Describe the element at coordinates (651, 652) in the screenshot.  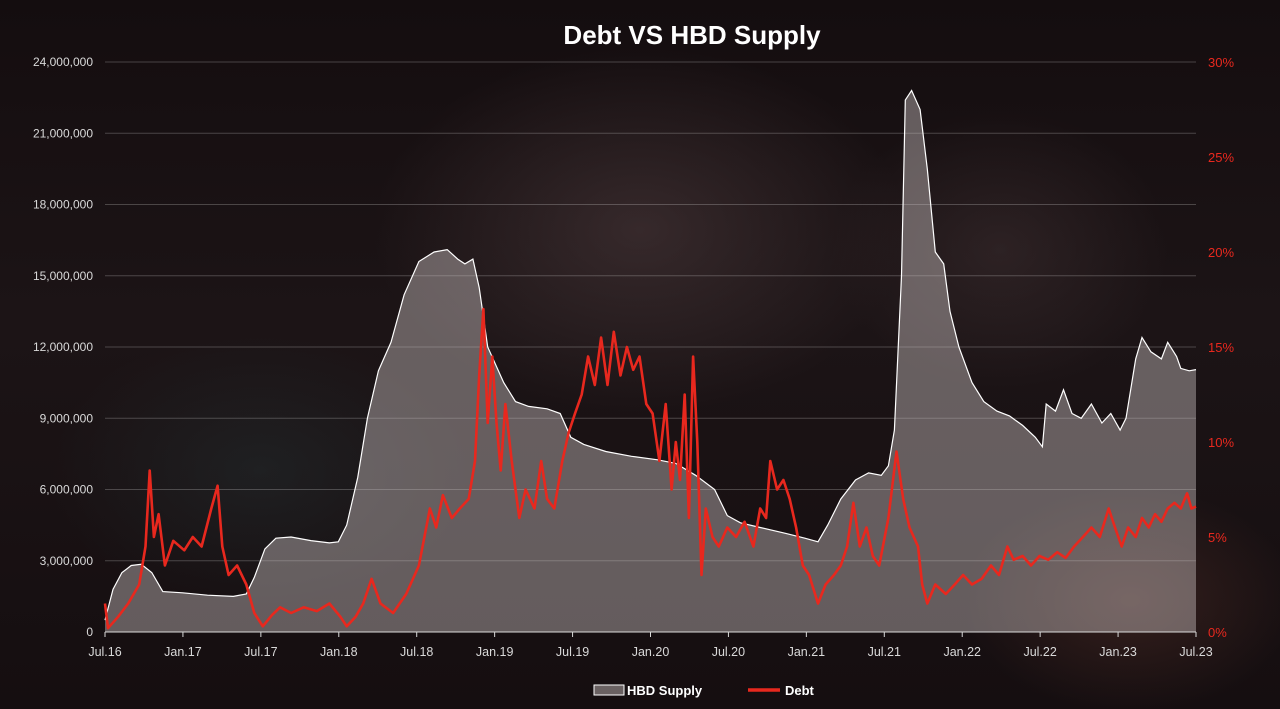
I see `x-tick-label: Jan.20` at that location.